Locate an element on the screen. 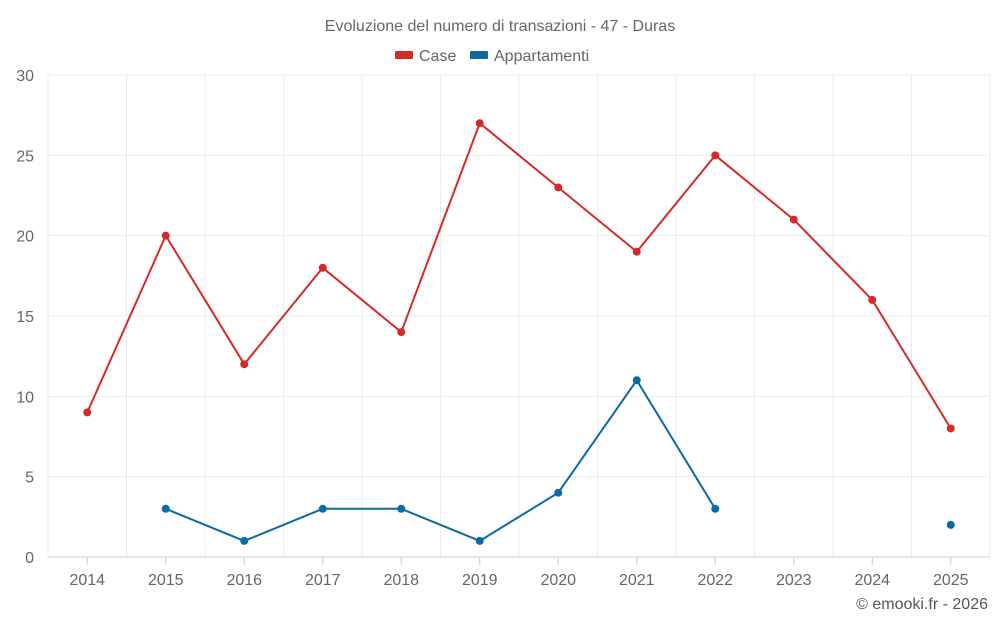 This screenshot has width=1000, height=625. data-point-case-2025 is located at coordinates (950, 428).